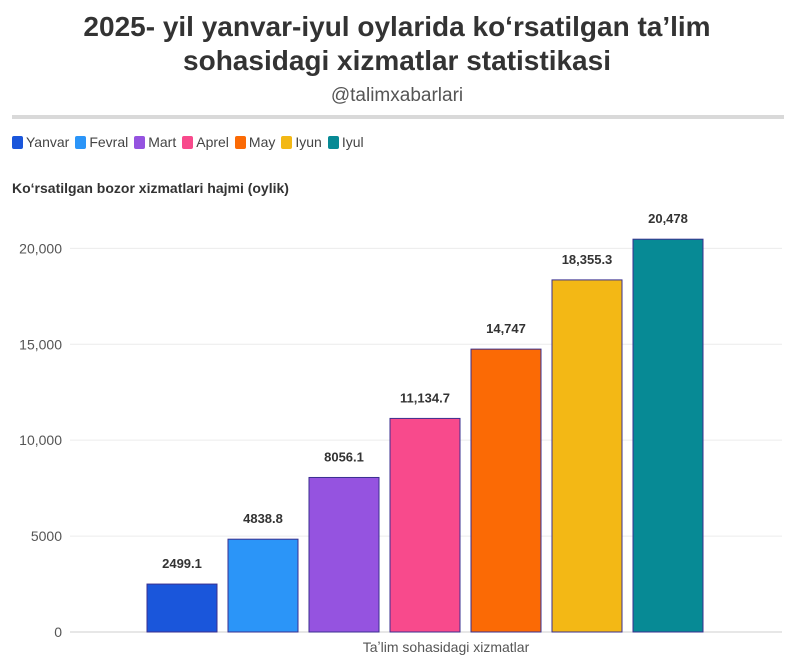 The image size is (794, 668). I want to click on data-label: 2499.1, so click(182, 563).